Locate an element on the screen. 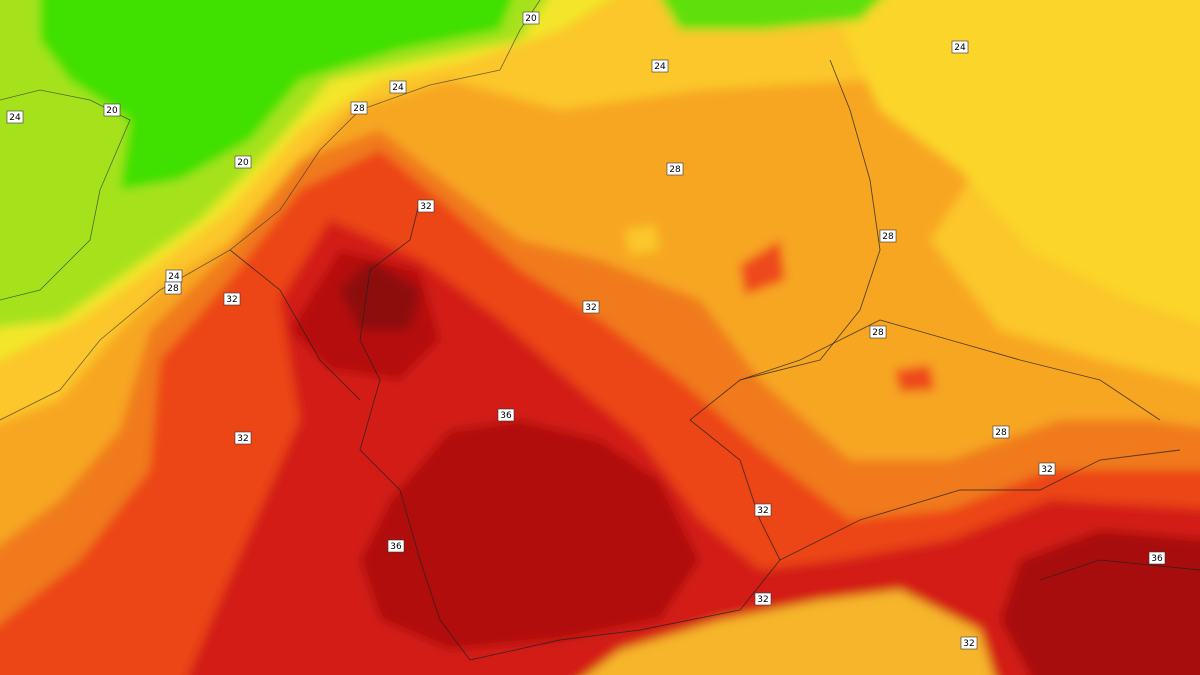 The image size is (1200, 675). field-36-east is located at coordinates (1100, 602).